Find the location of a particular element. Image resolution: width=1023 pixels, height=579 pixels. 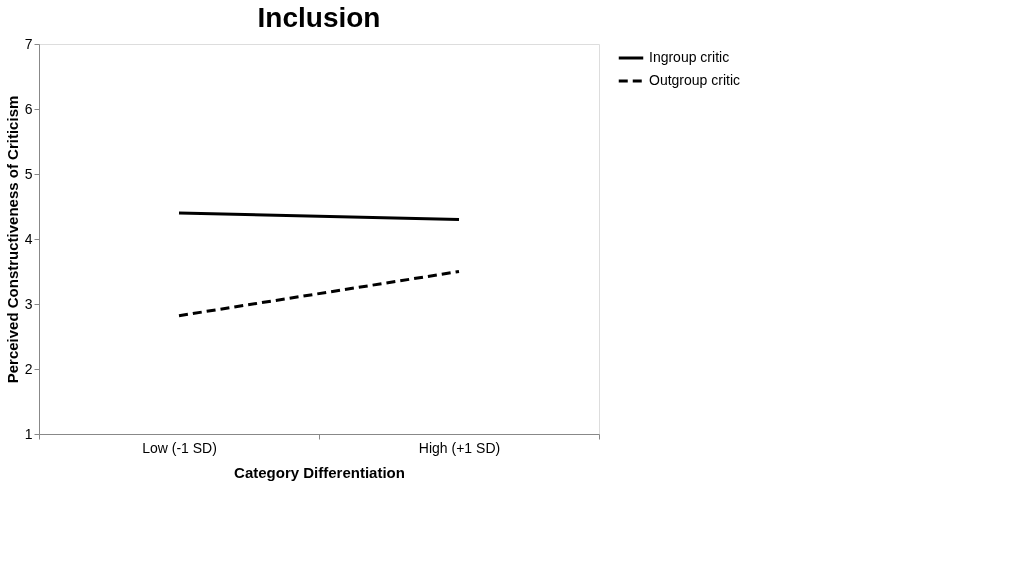

x-tick-label: Low (-1 SD) is located at coordinates (179, 447).